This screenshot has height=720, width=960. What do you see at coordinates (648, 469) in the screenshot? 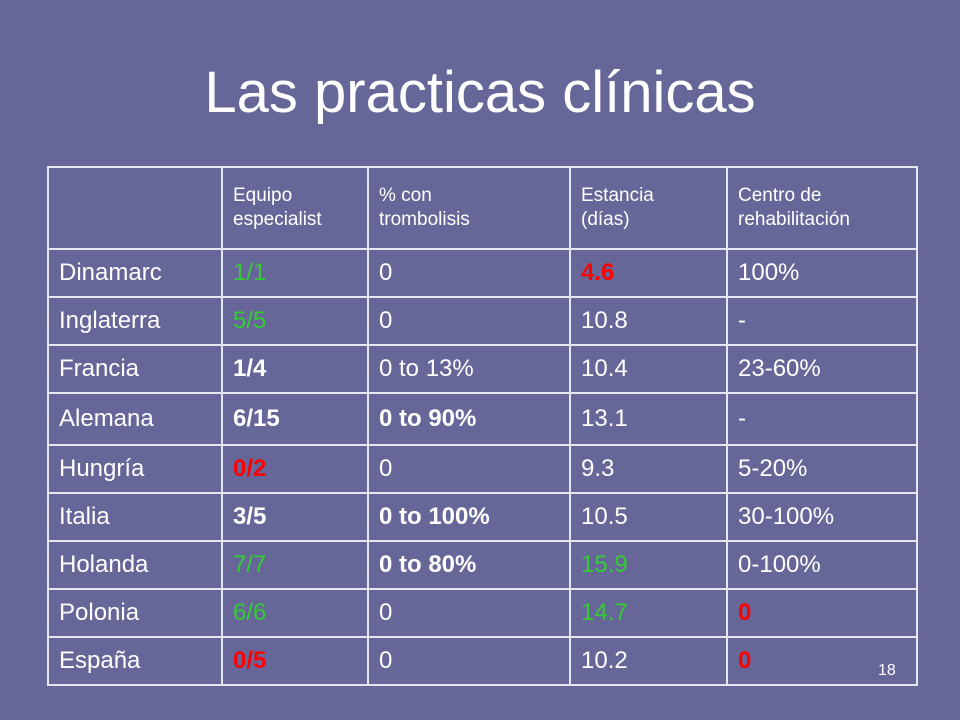
I see `table-cell: 9.3` at bounding box center [648, 469].